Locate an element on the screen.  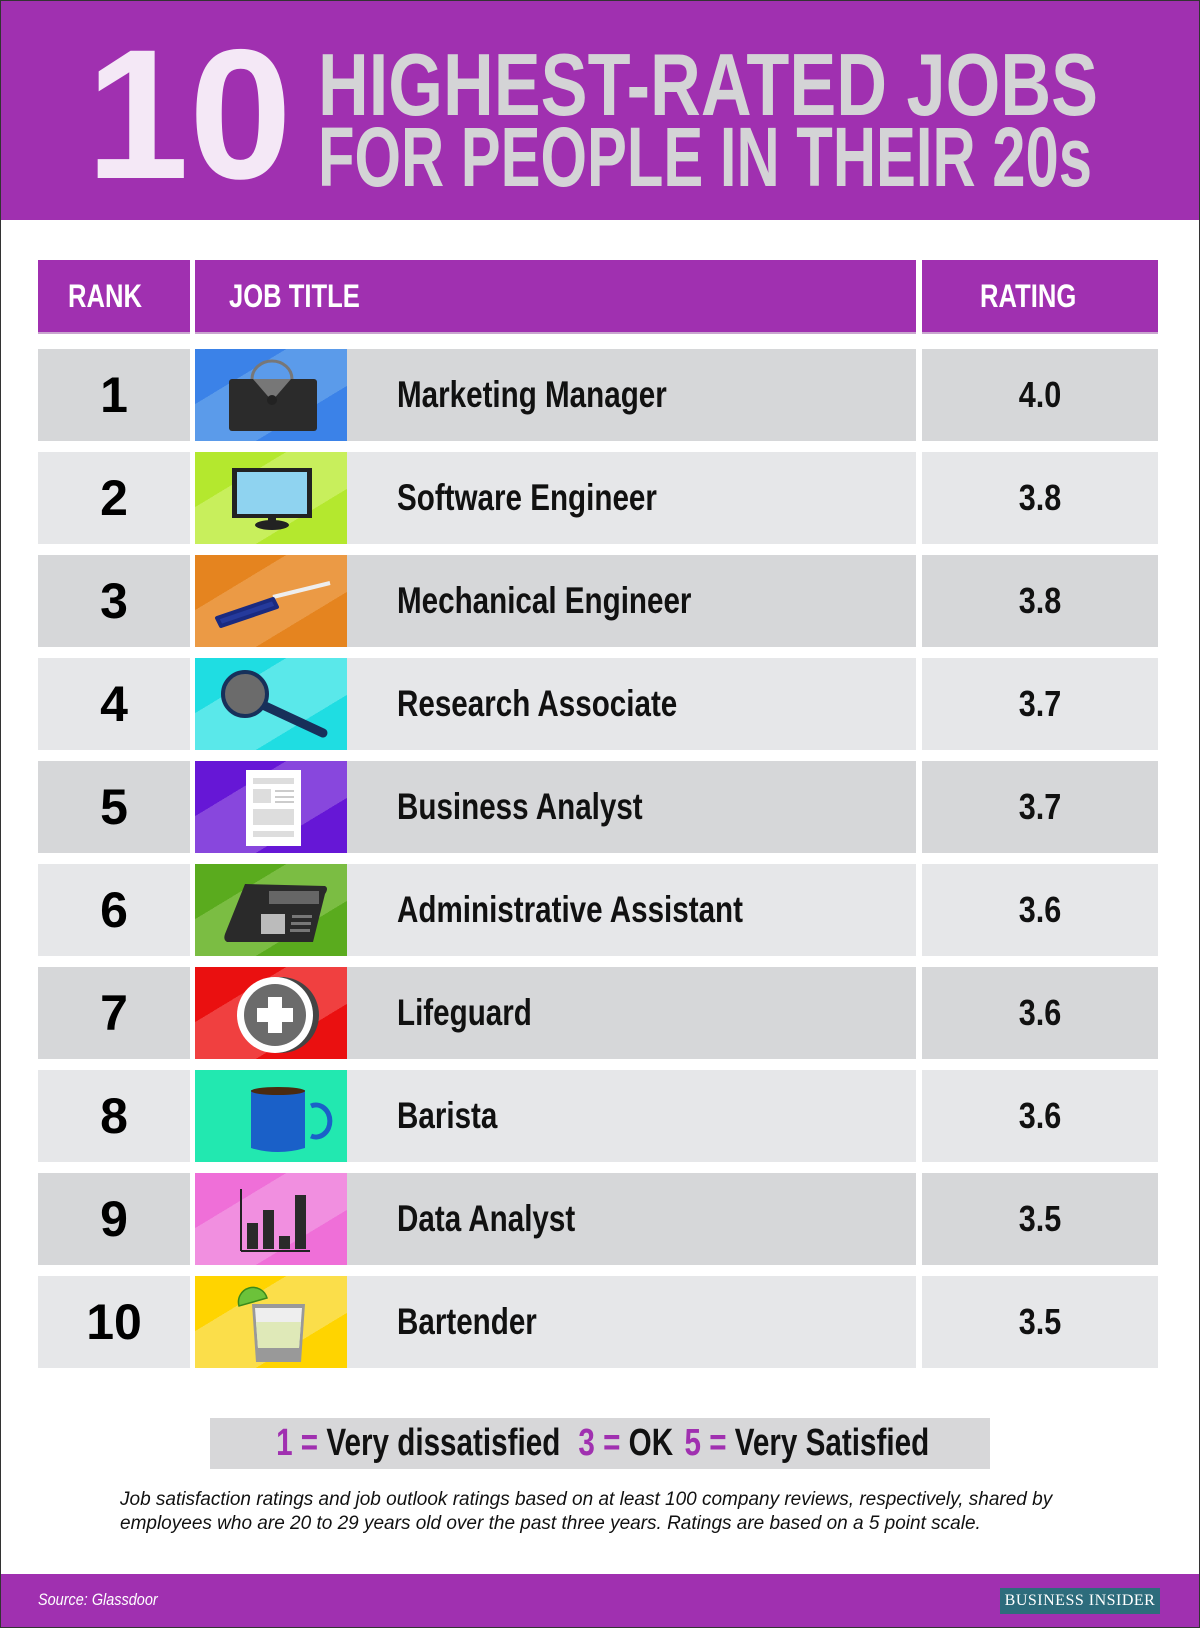
coffee-mug-icon is located at coordinates (271, 1116).